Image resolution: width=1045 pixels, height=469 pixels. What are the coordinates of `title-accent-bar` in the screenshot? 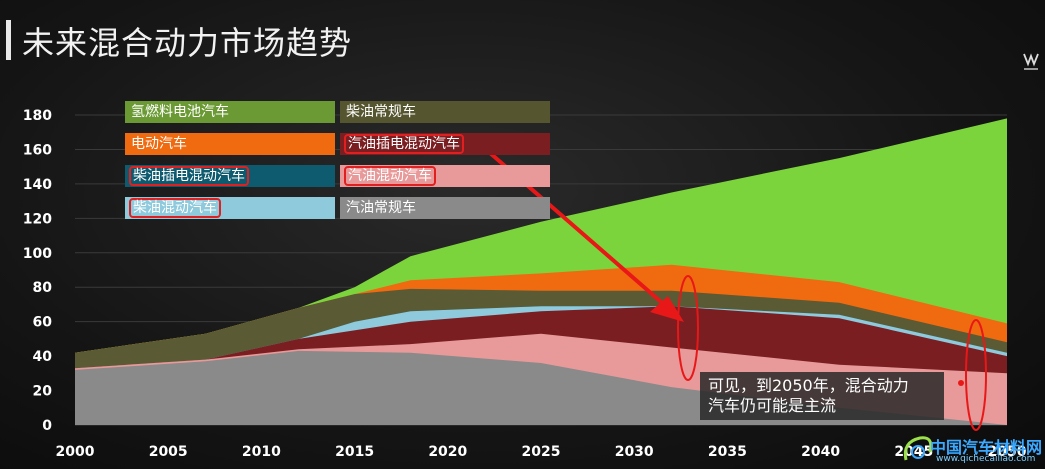 It's located at (8, 40).